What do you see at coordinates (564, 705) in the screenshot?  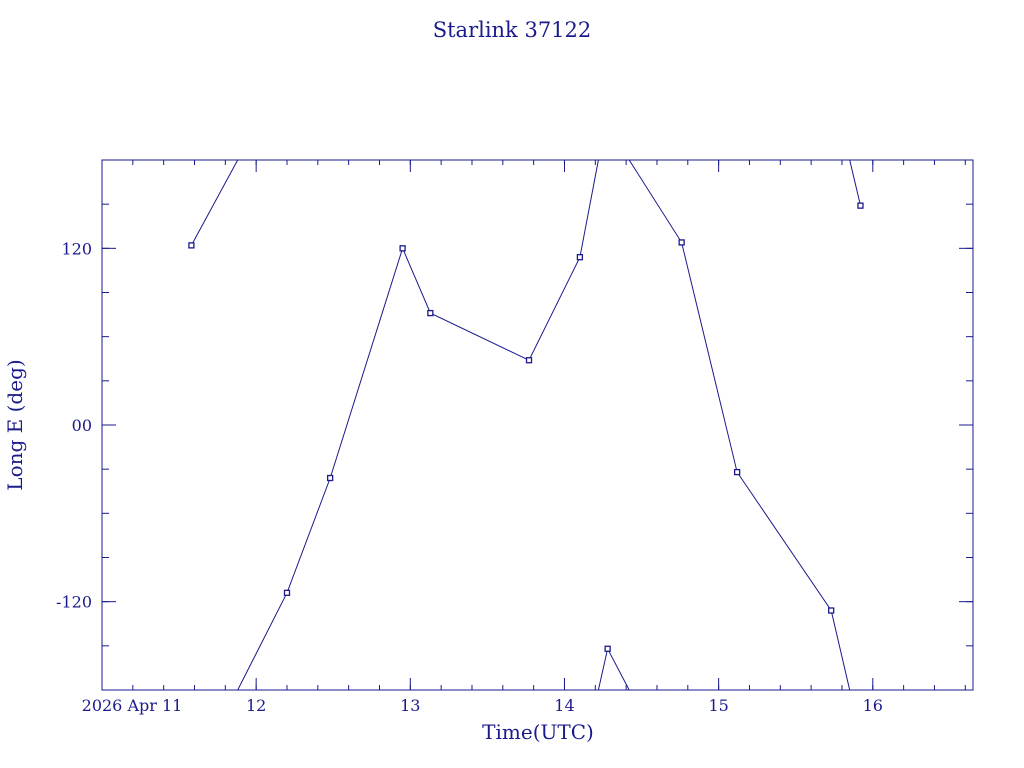 I see `x-tick-label: 14` at bounding box center [564, 705].